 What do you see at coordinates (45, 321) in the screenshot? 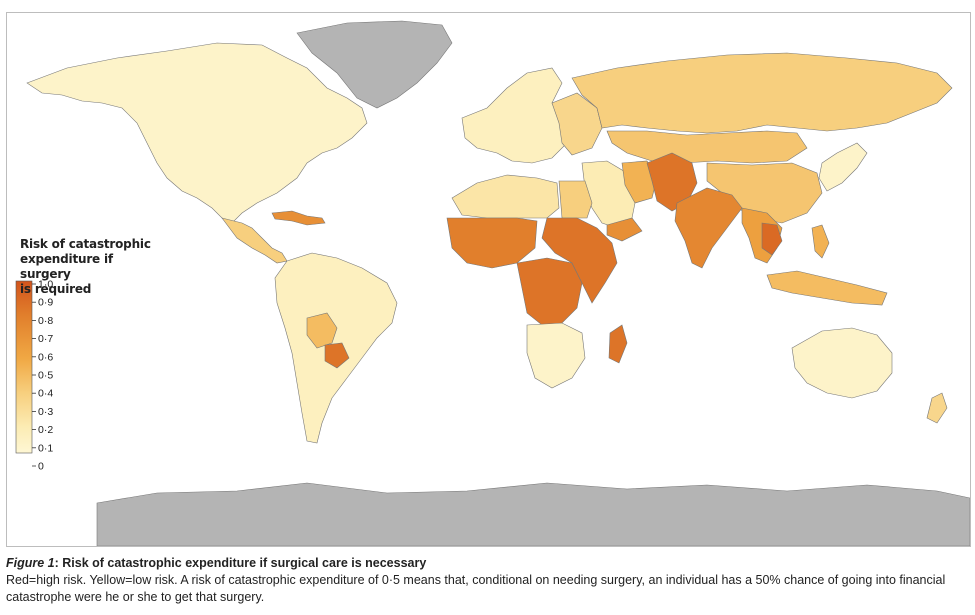
I see `legend-tick-label: 0·8` at bounding box center [45, 321].